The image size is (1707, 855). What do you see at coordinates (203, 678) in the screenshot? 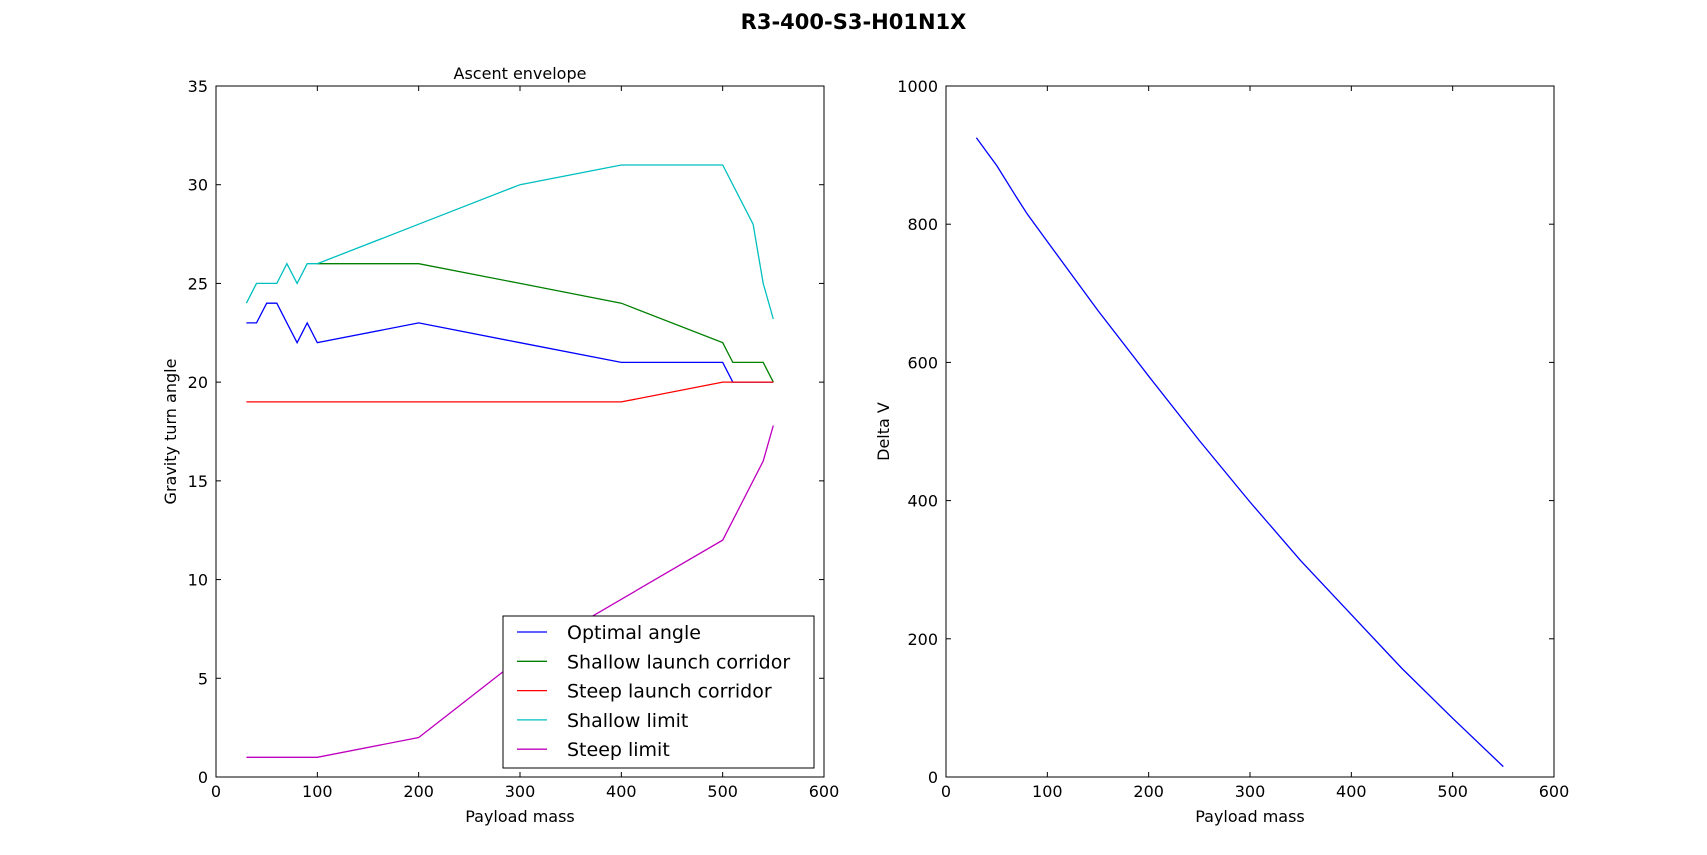
I see `y-tick-label: 5` at bounding box center [203, 678].